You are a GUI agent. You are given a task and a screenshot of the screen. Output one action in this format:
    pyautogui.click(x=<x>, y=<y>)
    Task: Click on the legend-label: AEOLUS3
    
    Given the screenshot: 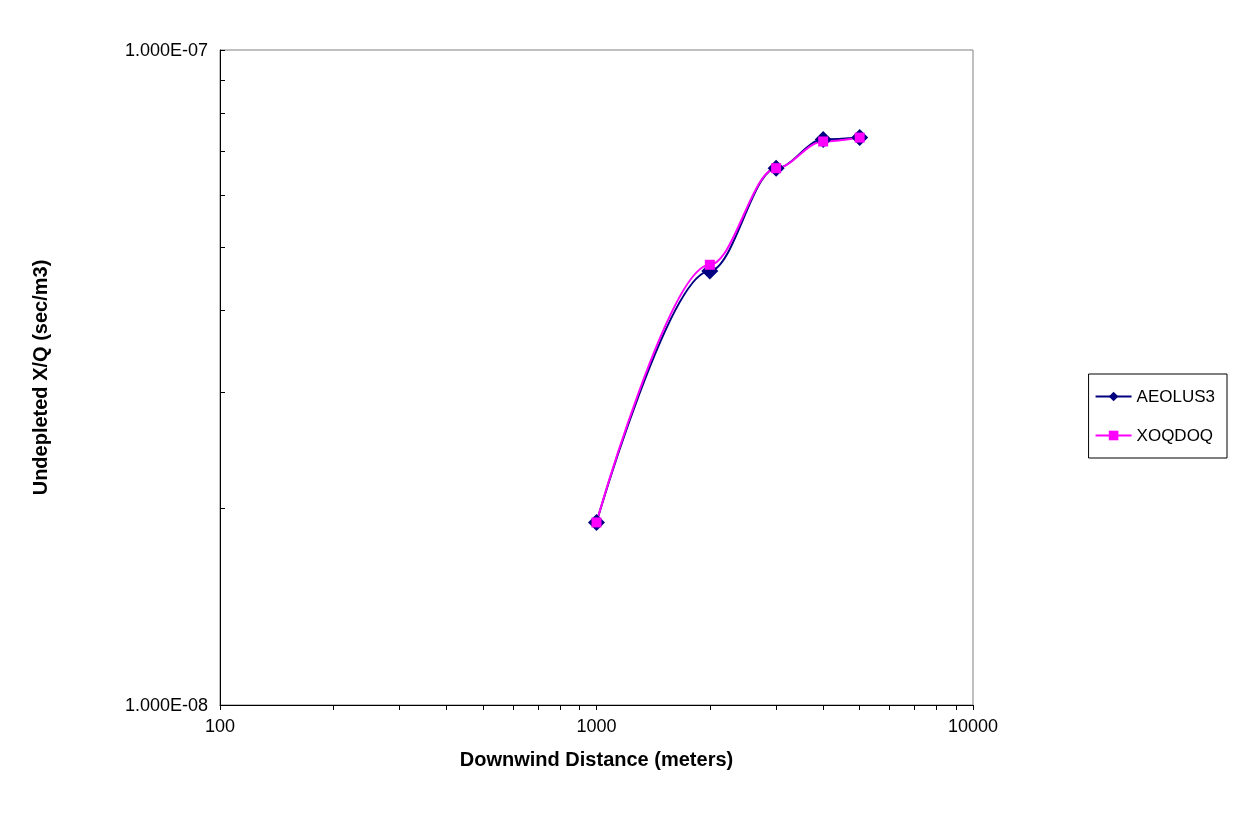 What is the action you would take?
    pyautogui.click(x=1176, y=396)
    